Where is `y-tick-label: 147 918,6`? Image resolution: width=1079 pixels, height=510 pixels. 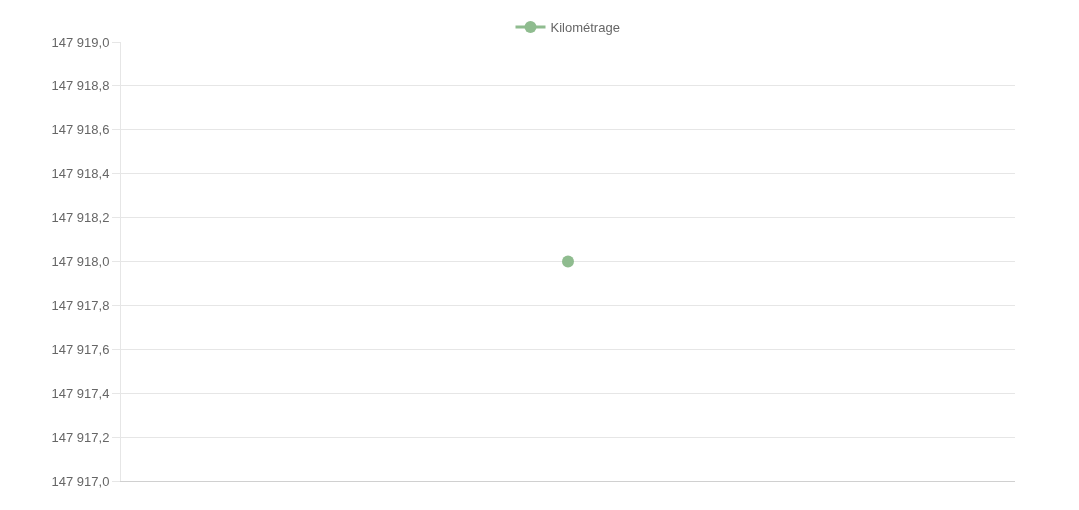 y-tick-label: 147 918,6 is located at coordinates (80, 130).